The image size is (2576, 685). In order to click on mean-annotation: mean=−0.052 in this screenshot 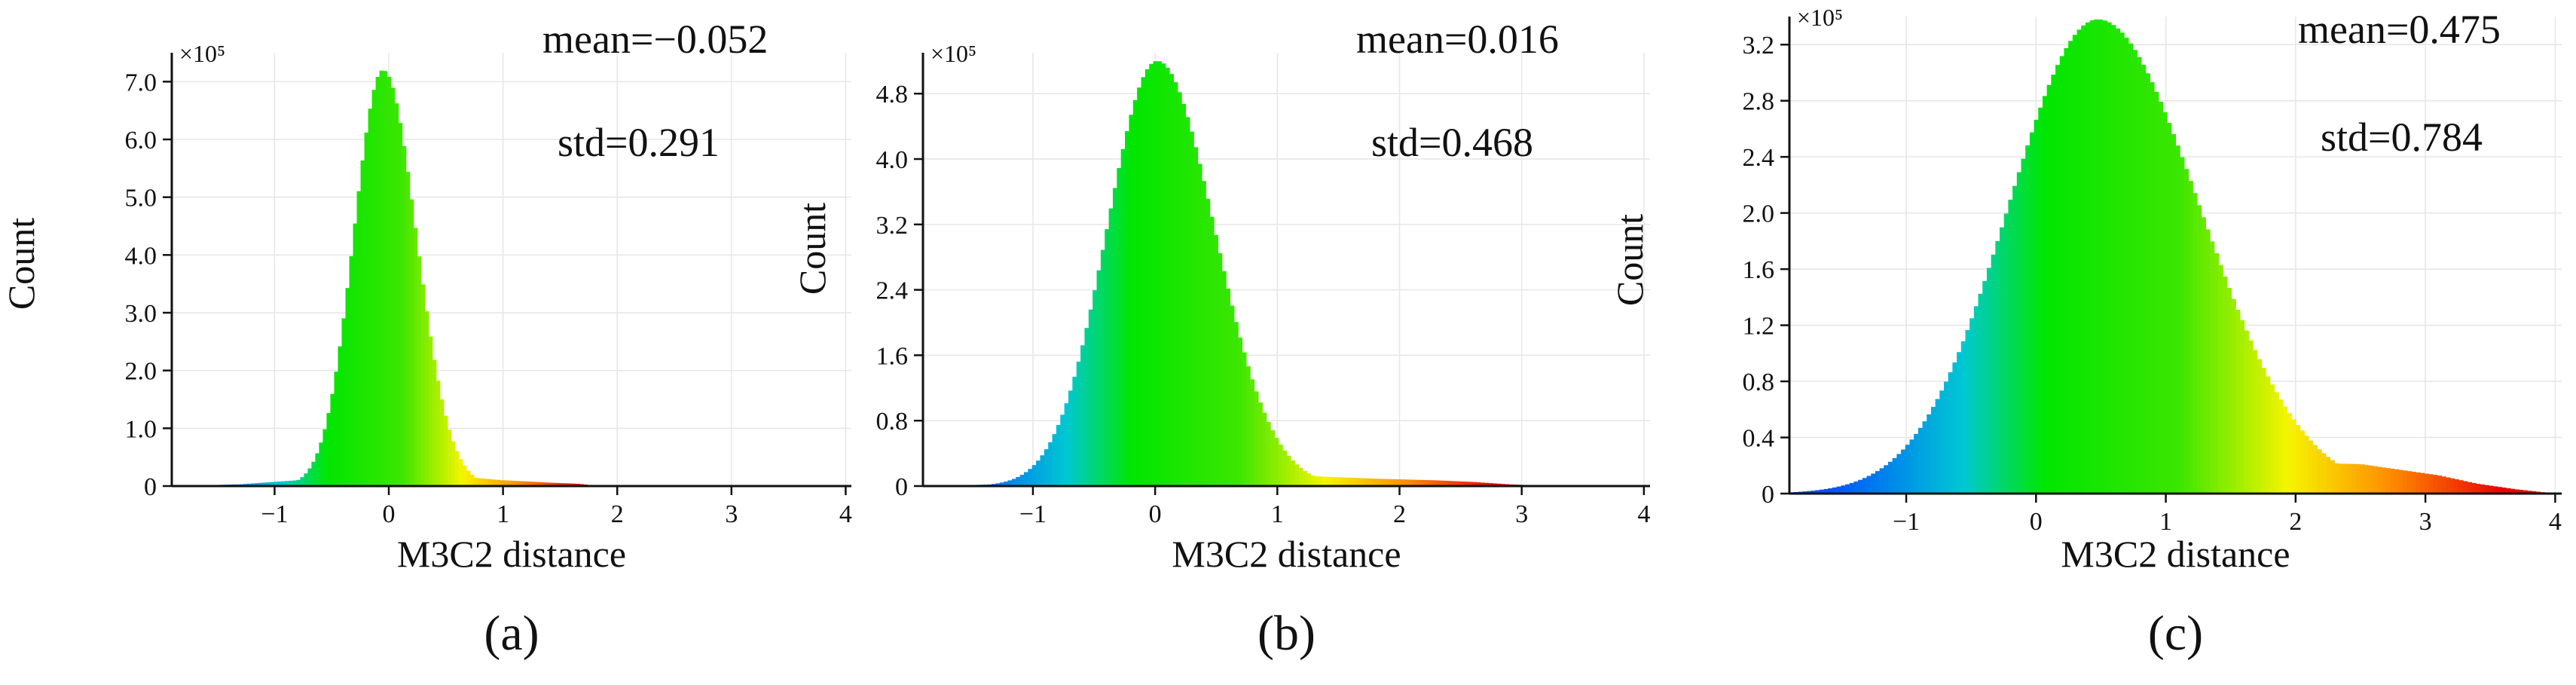, I will do `click(655, 39)`.